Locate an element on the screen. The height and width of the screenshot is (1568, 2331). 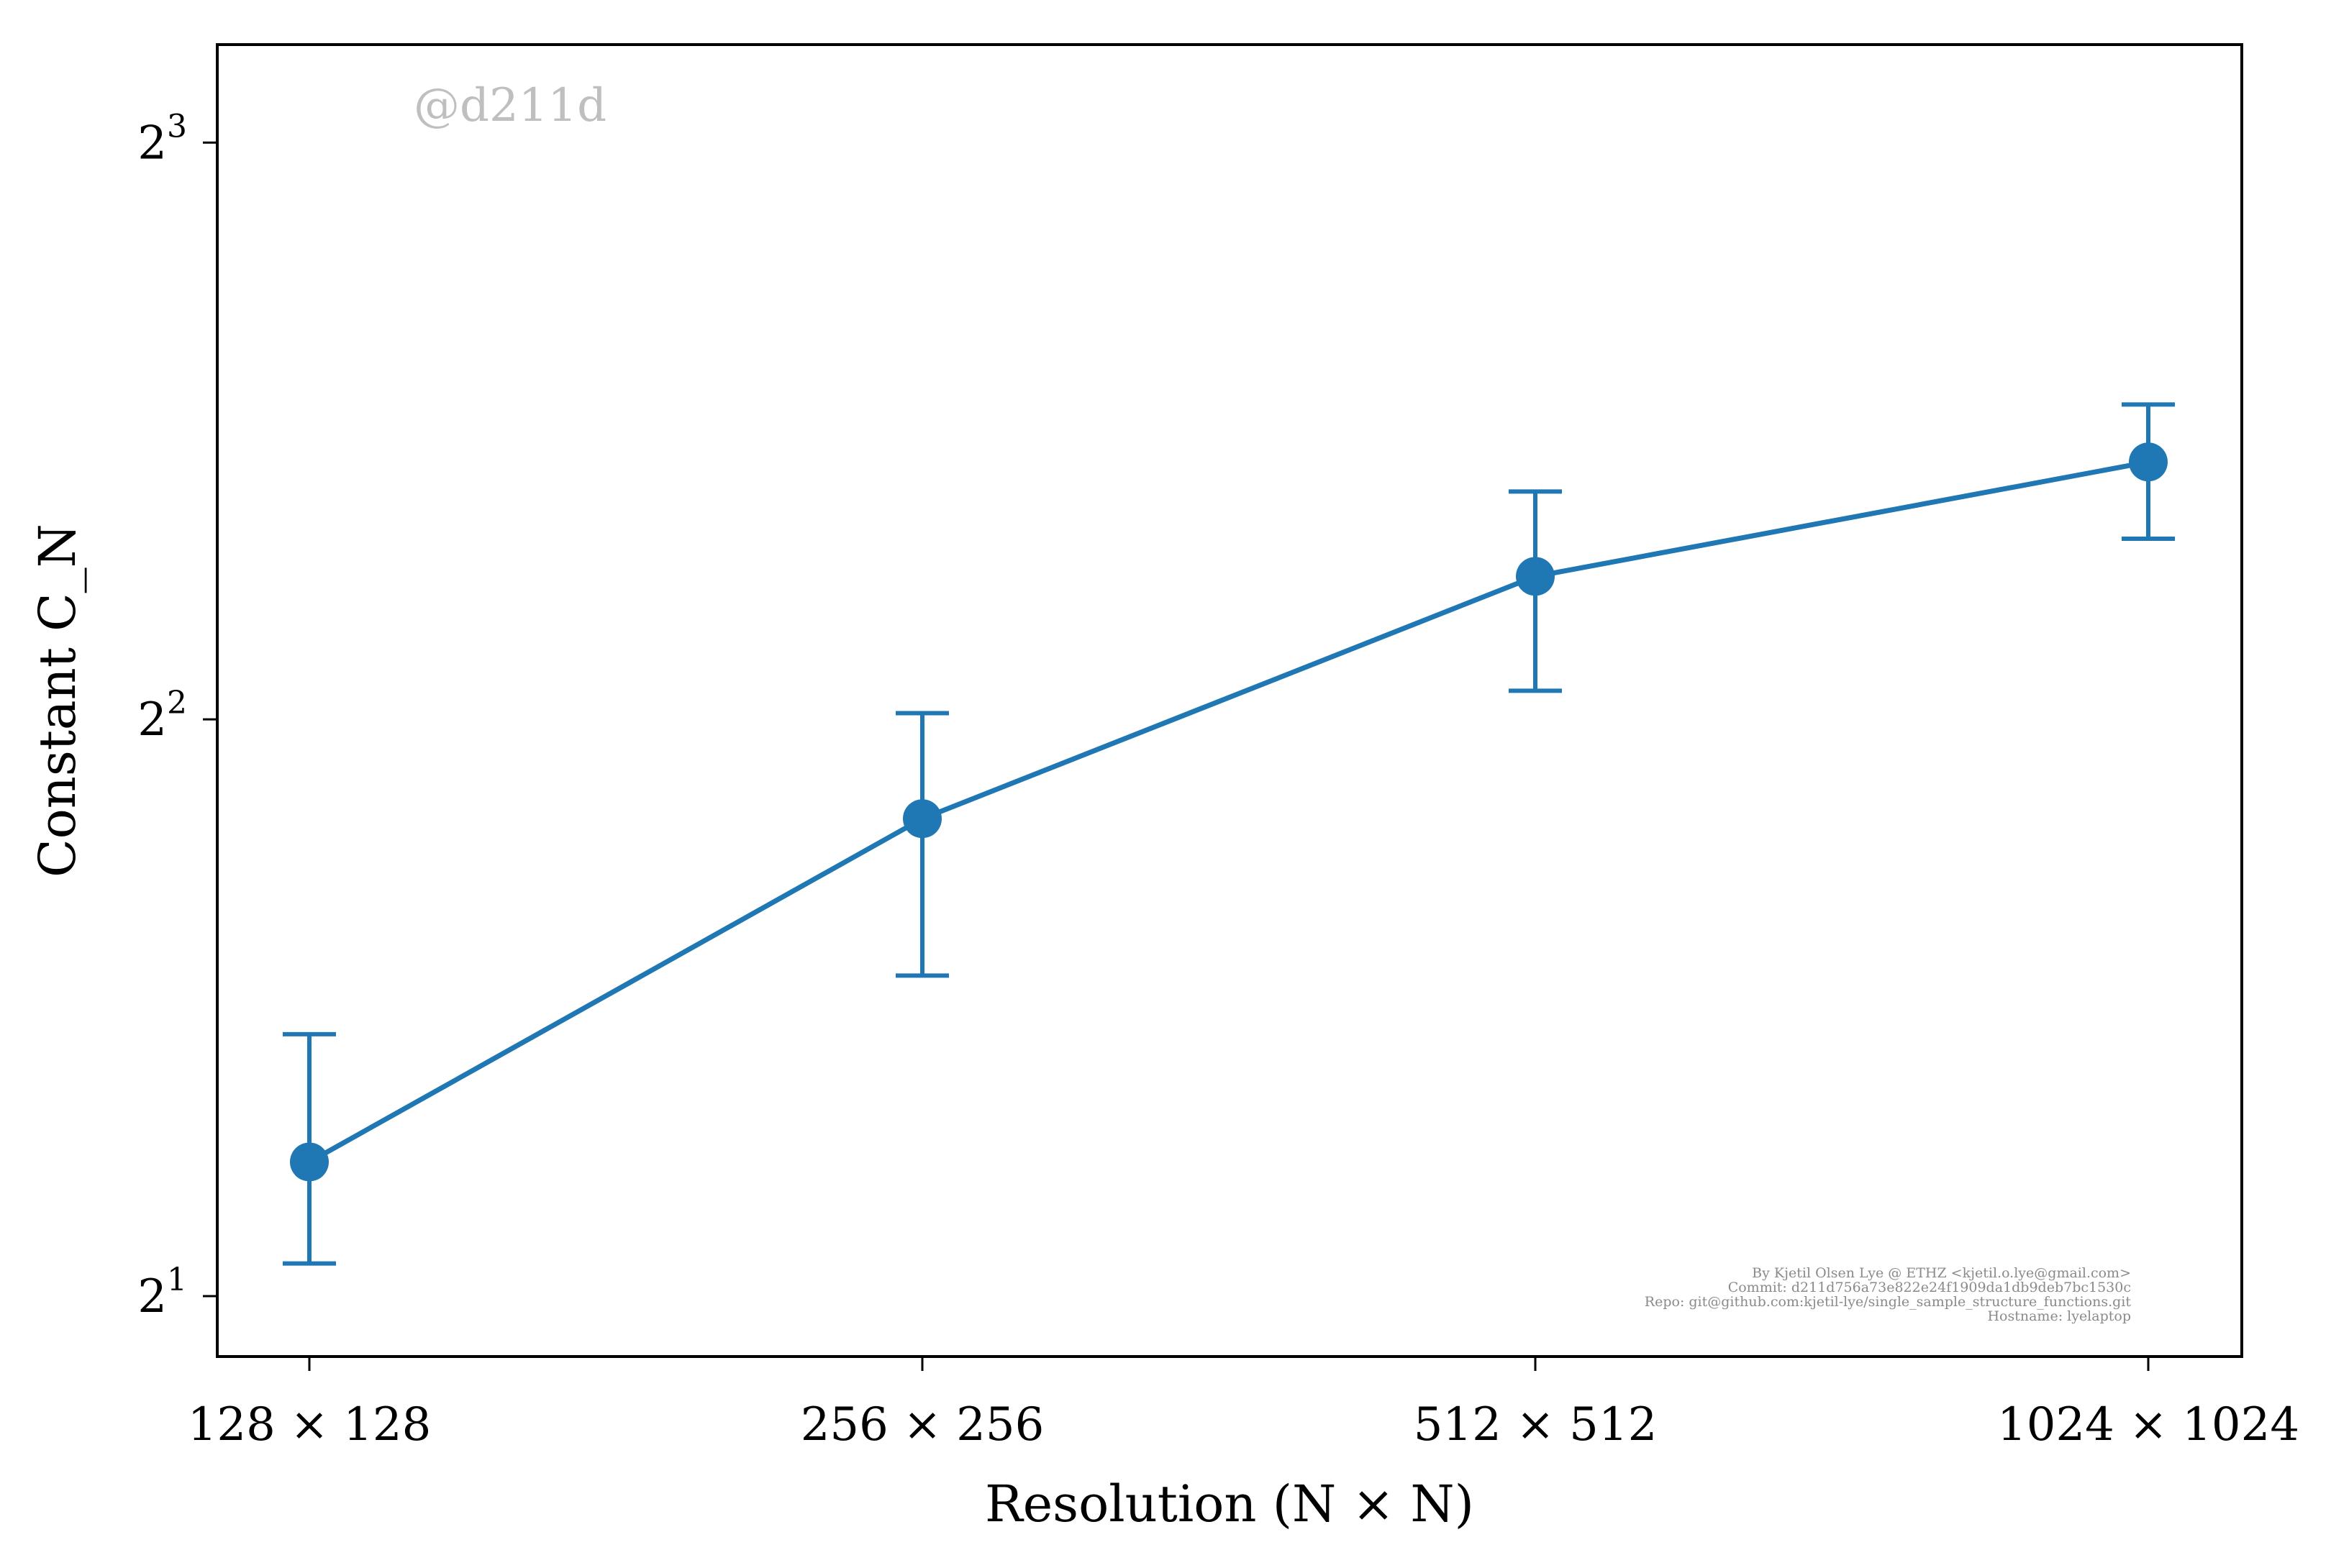
y-tick-label: 22 is located at coordinates (162, 716).